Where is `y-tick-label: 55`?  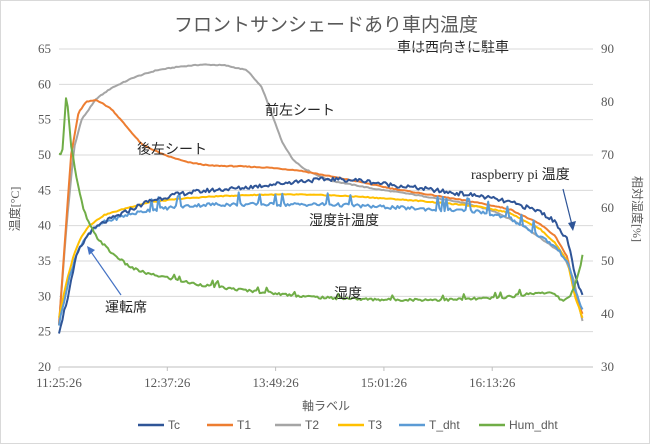
y-tick-label: 55 is located at coordinates (44, 119).